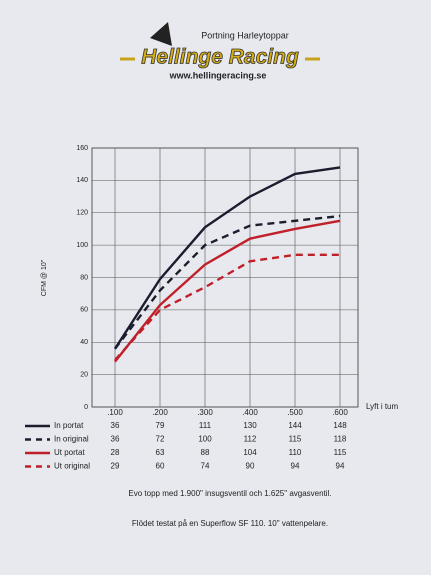 This screenshot has width=431, height=575. What do you see at coordinates (84, 277) in the screenshot?
I see `y-tick-label: 80` at bounding box center [84, 277].